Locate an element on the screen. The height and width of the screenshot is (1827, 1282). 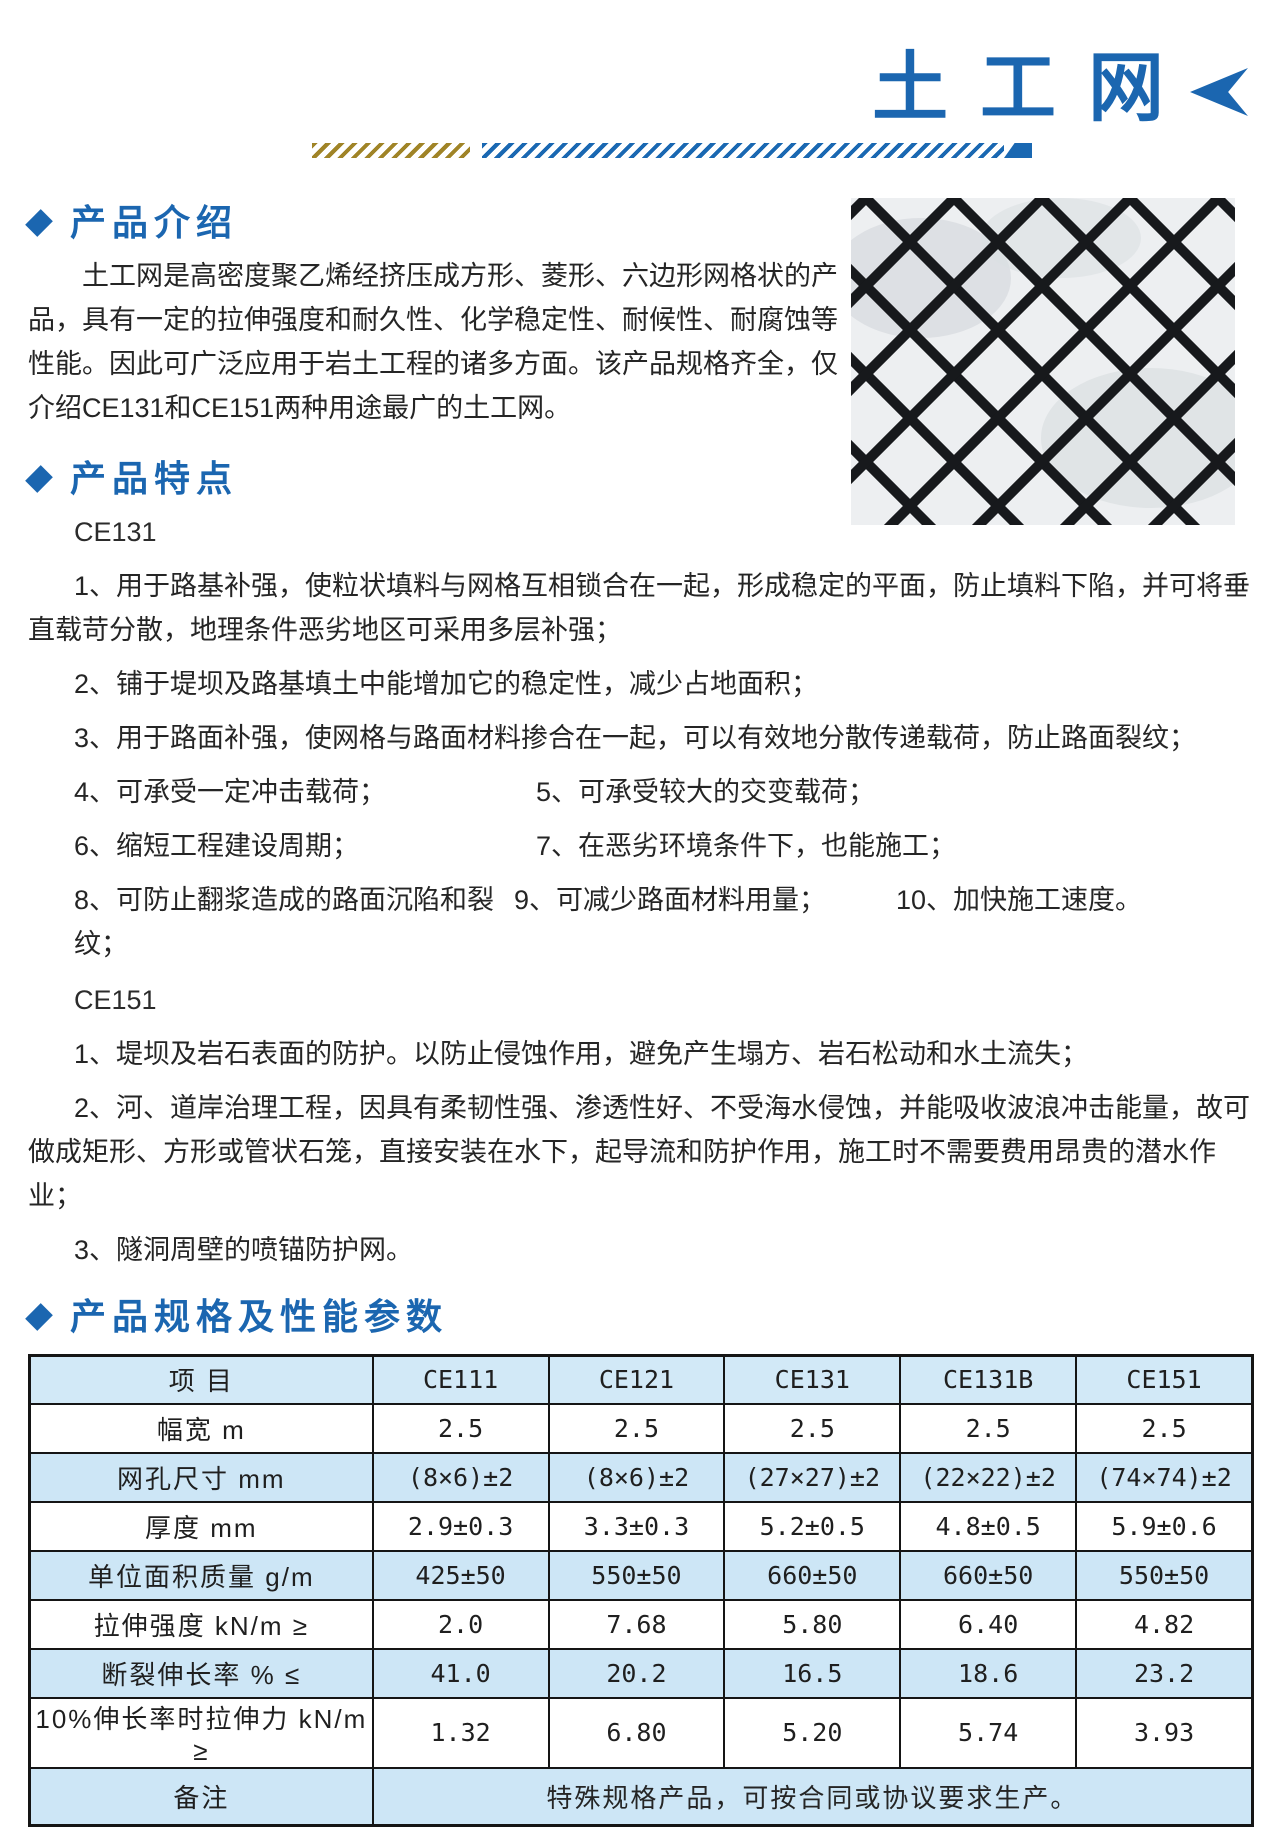
left-arrowhead-icon is located at coordinates (1219, 94).